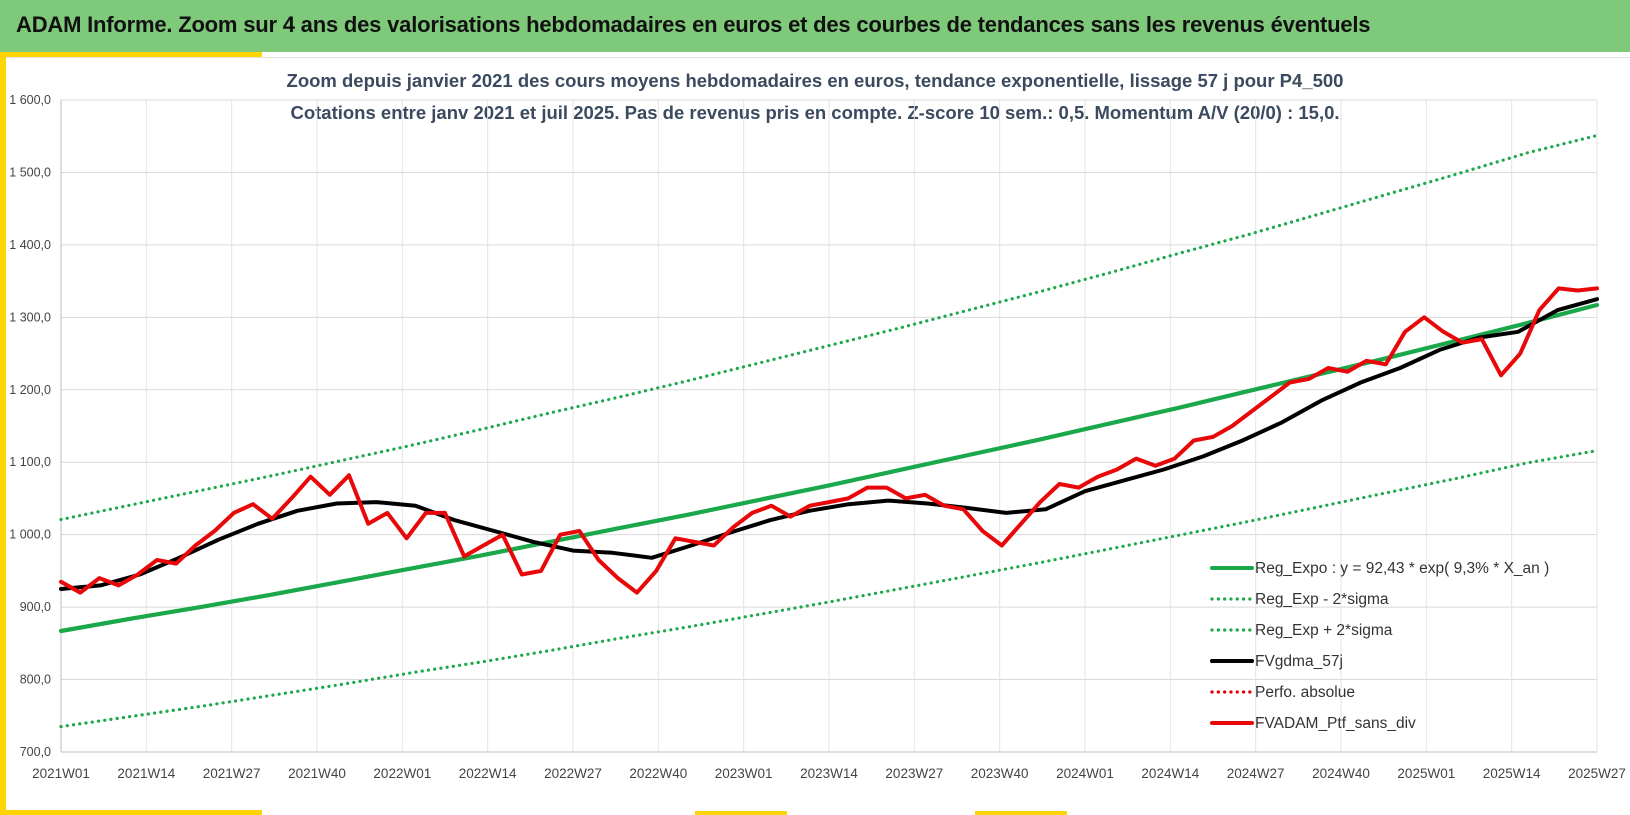 This screenshot has width=1630, height=815. What do you see at coordinates (30, 172) in the screenshot?
I see `y-tick-label: 1 500,0` at bounding box center [30, 172].